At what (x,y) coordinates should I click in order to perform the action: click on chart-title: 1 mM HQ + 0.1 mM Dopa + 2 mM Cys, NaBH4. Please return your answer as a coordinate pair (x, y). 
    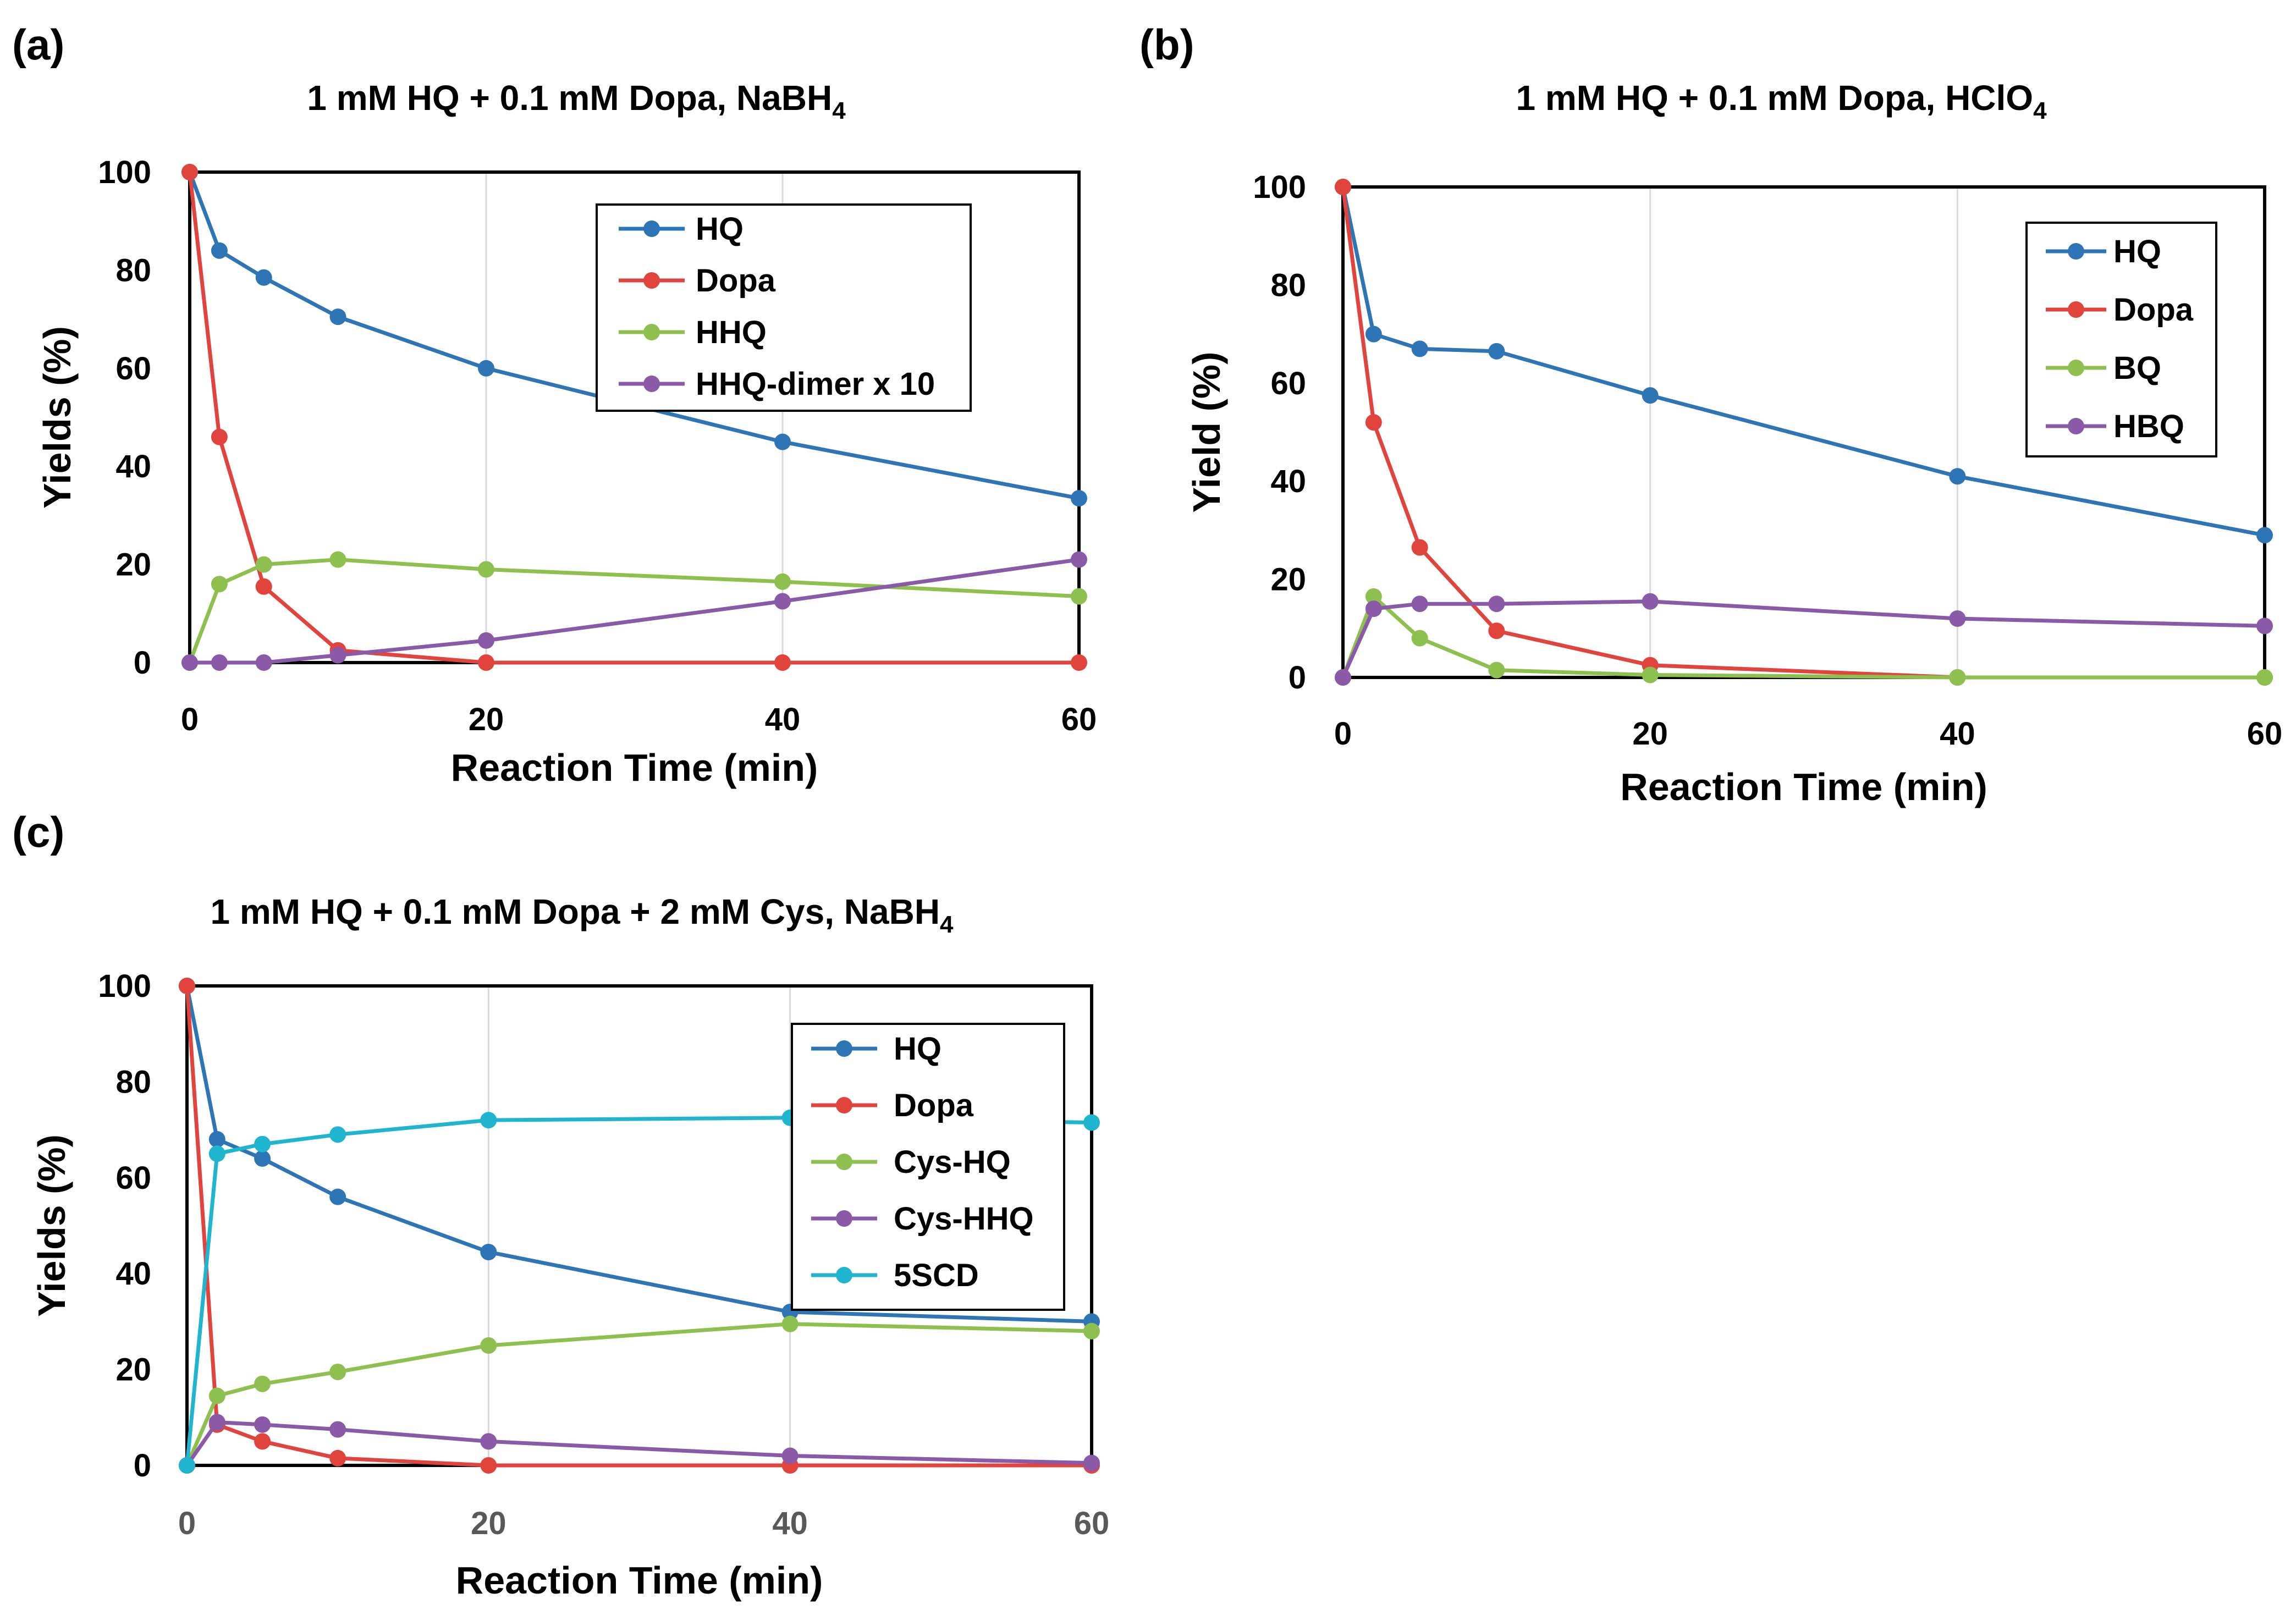
    Looking at the image, I should click on (582, 915).